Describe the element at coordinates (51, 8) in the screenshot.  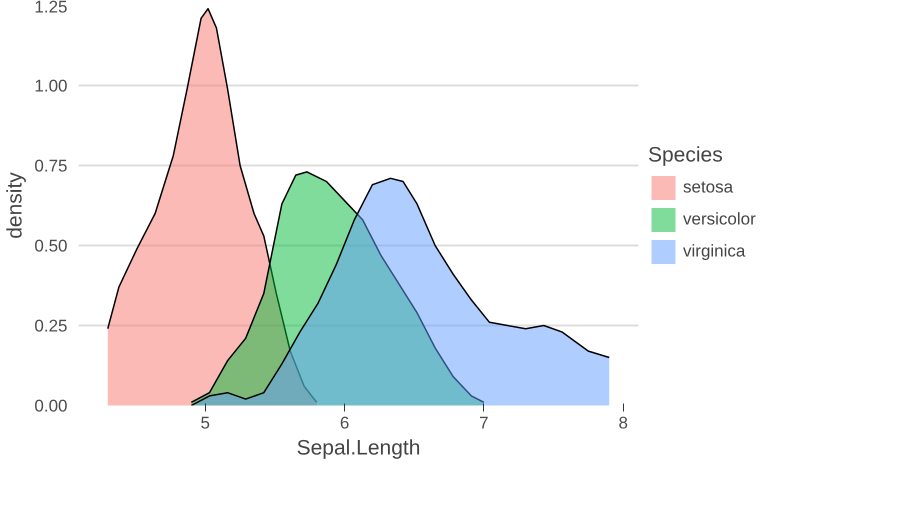
I see `y-tick-label: 1.25` at that location.